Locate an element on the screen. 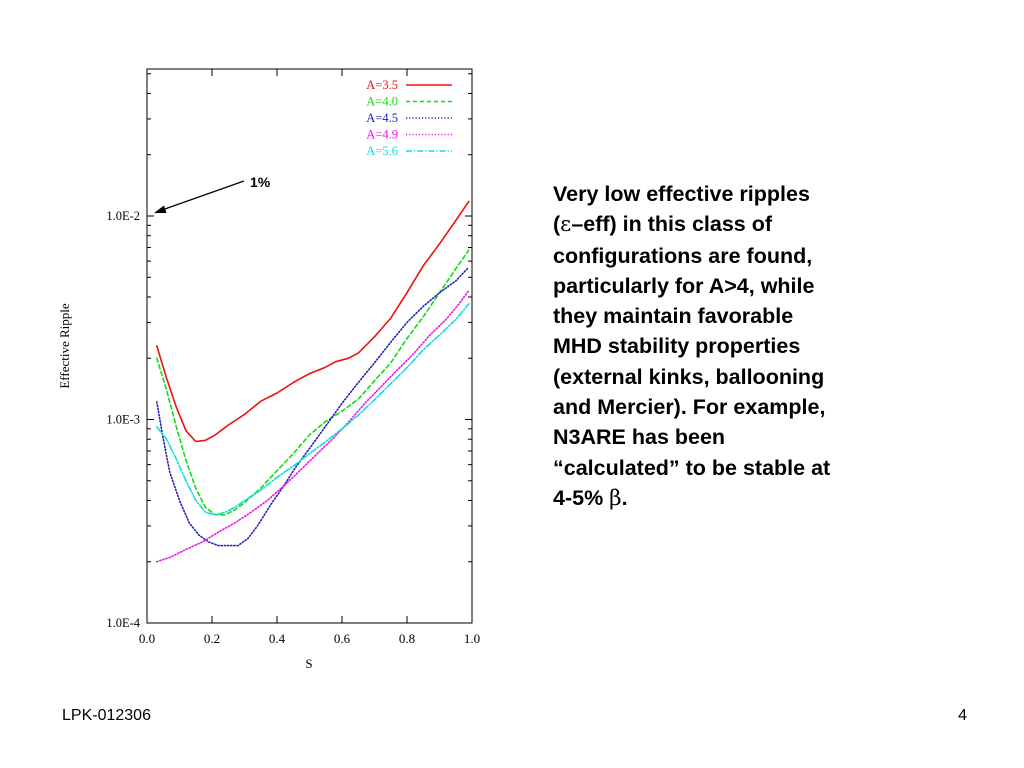  legend: A=3.5 A=4.0 A=4.5 A=4.9 A=5.6 is located at coordinates (409, 118).